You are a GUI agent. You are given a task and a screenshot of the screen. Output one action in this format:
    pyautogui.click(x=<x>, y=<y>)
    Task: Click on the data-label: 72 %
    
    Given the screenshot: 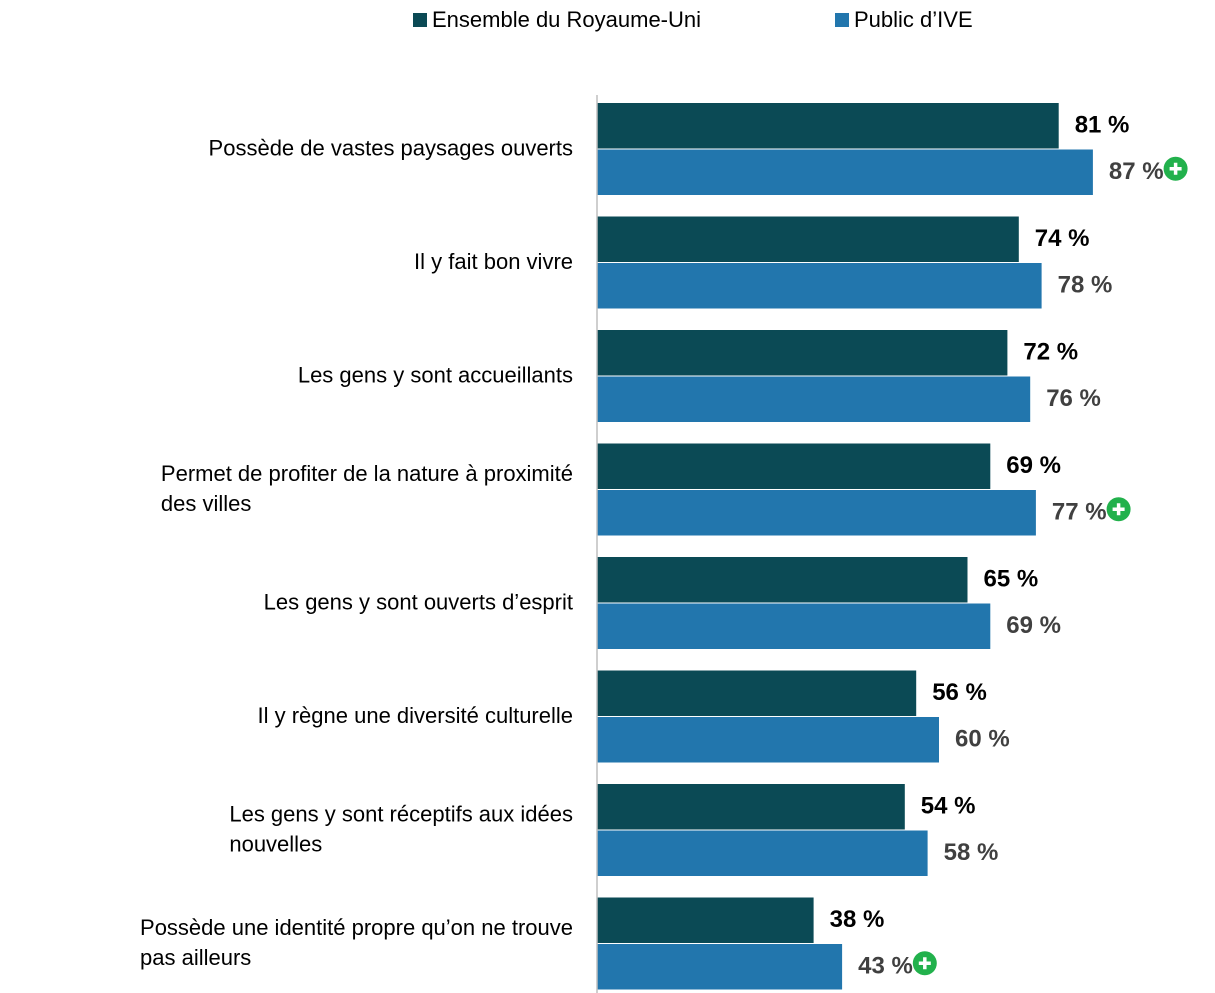 What is the action you would take?
    pyautogui.click(x=1050, y=352)
    